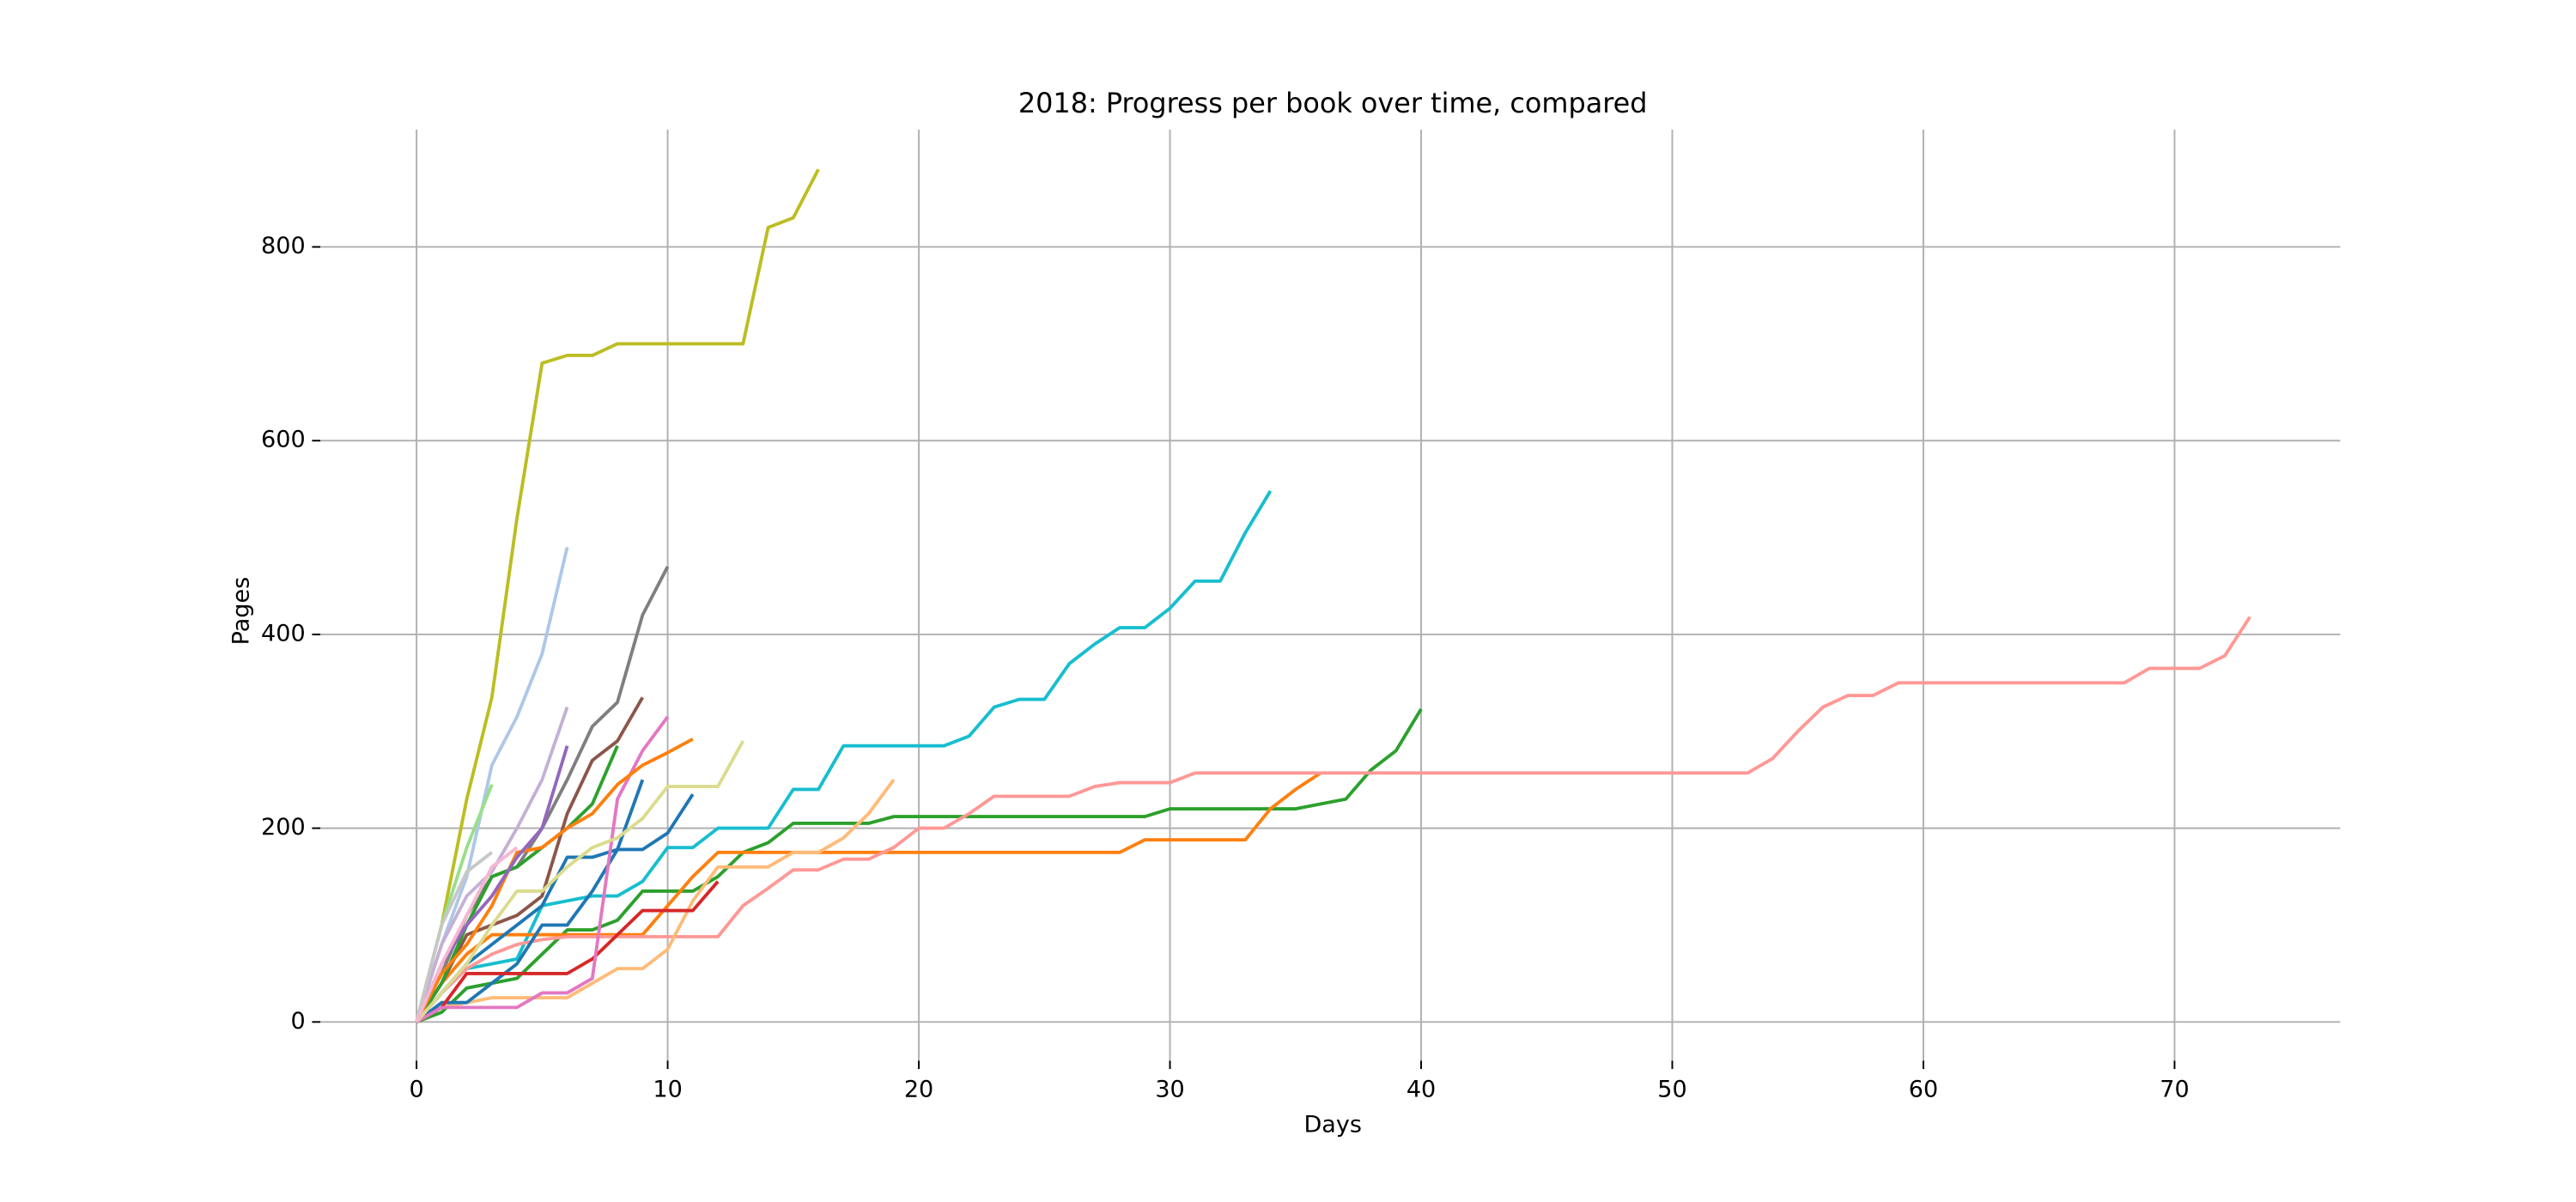  I want to click on x-tick-label: 70, so click(2174, 1090).